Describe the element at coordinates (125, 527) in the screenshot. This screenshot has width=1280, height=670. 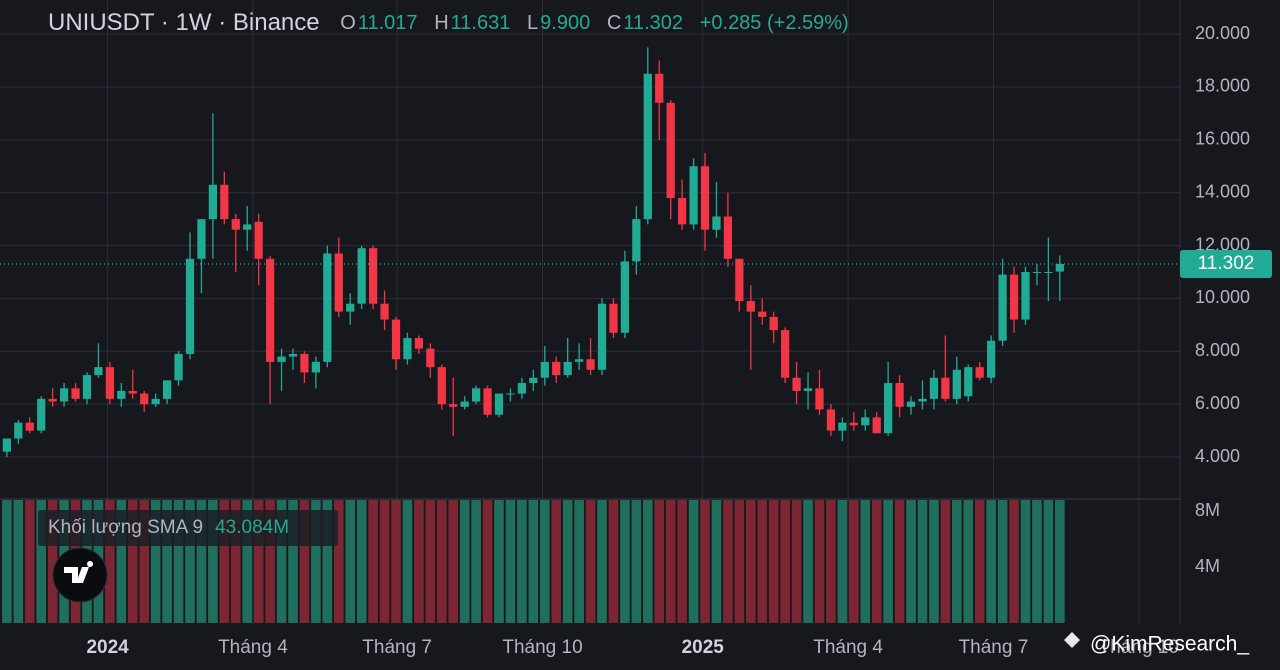
I see `volume-legend-label: Khối lượng SMA 9` at that location.